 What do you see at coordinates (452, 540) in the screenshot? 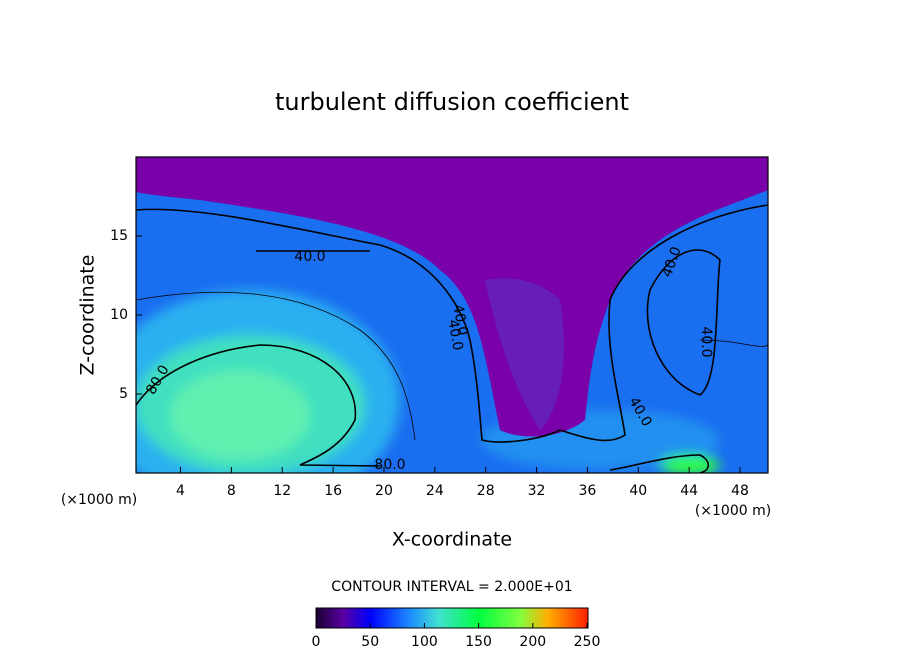
I see `x-axis-label: X-coordinate` at bounding box center [452, 540].